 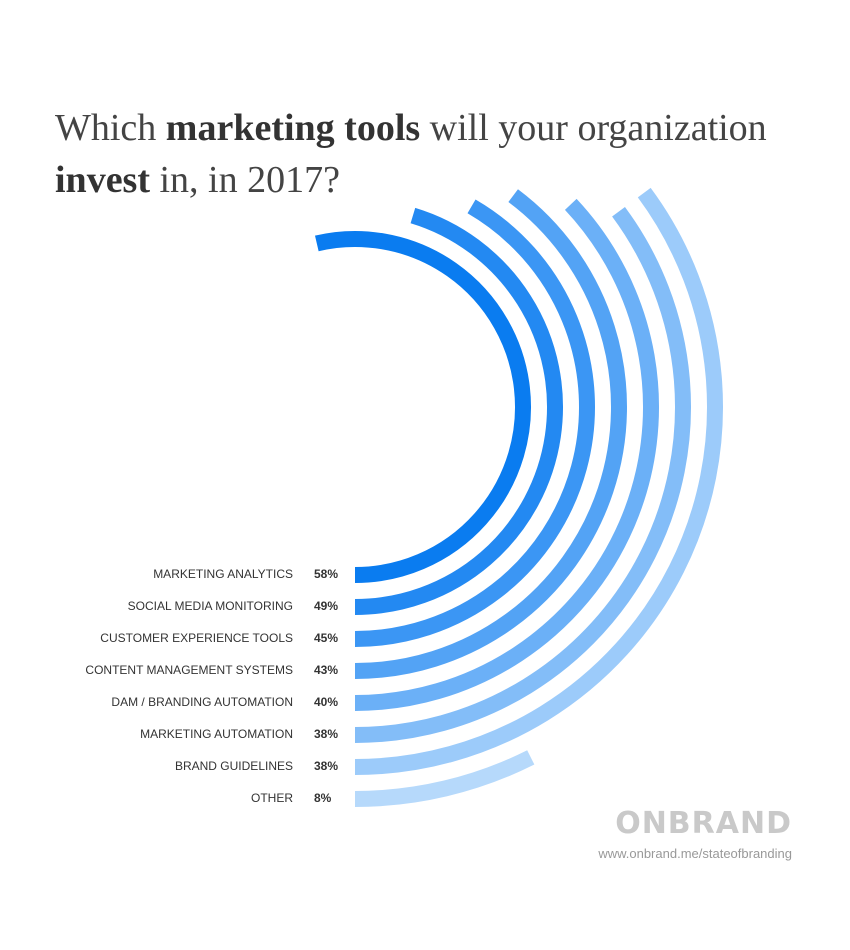 What do you see at coordinates (326, 574) in the screenshot?
I see `value-label: 58%` at bounding box center [326, 574].